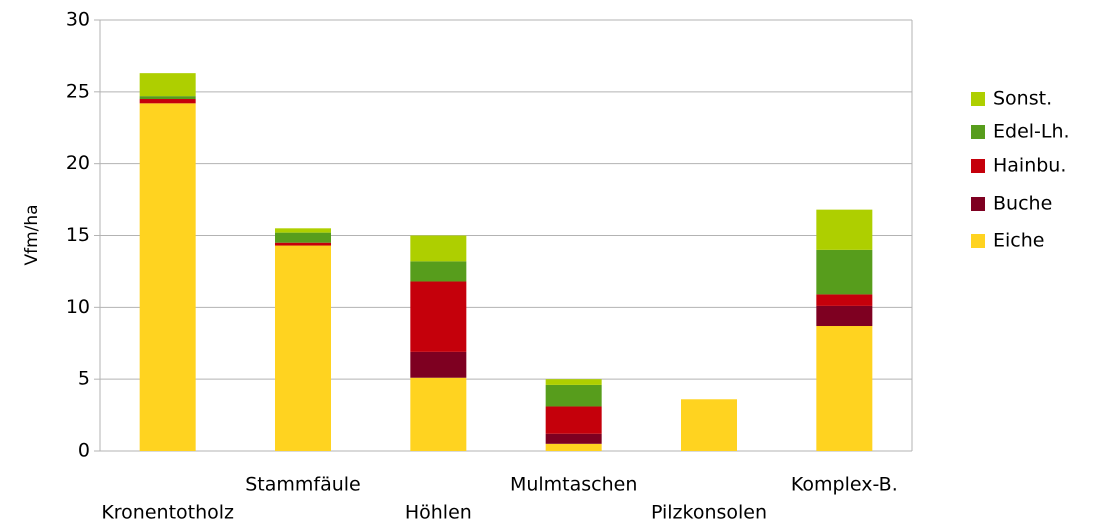 This screenshot has height=530, width=1097. I want to click on x-tick-label: Mulmtaschen, so click(573, 485).